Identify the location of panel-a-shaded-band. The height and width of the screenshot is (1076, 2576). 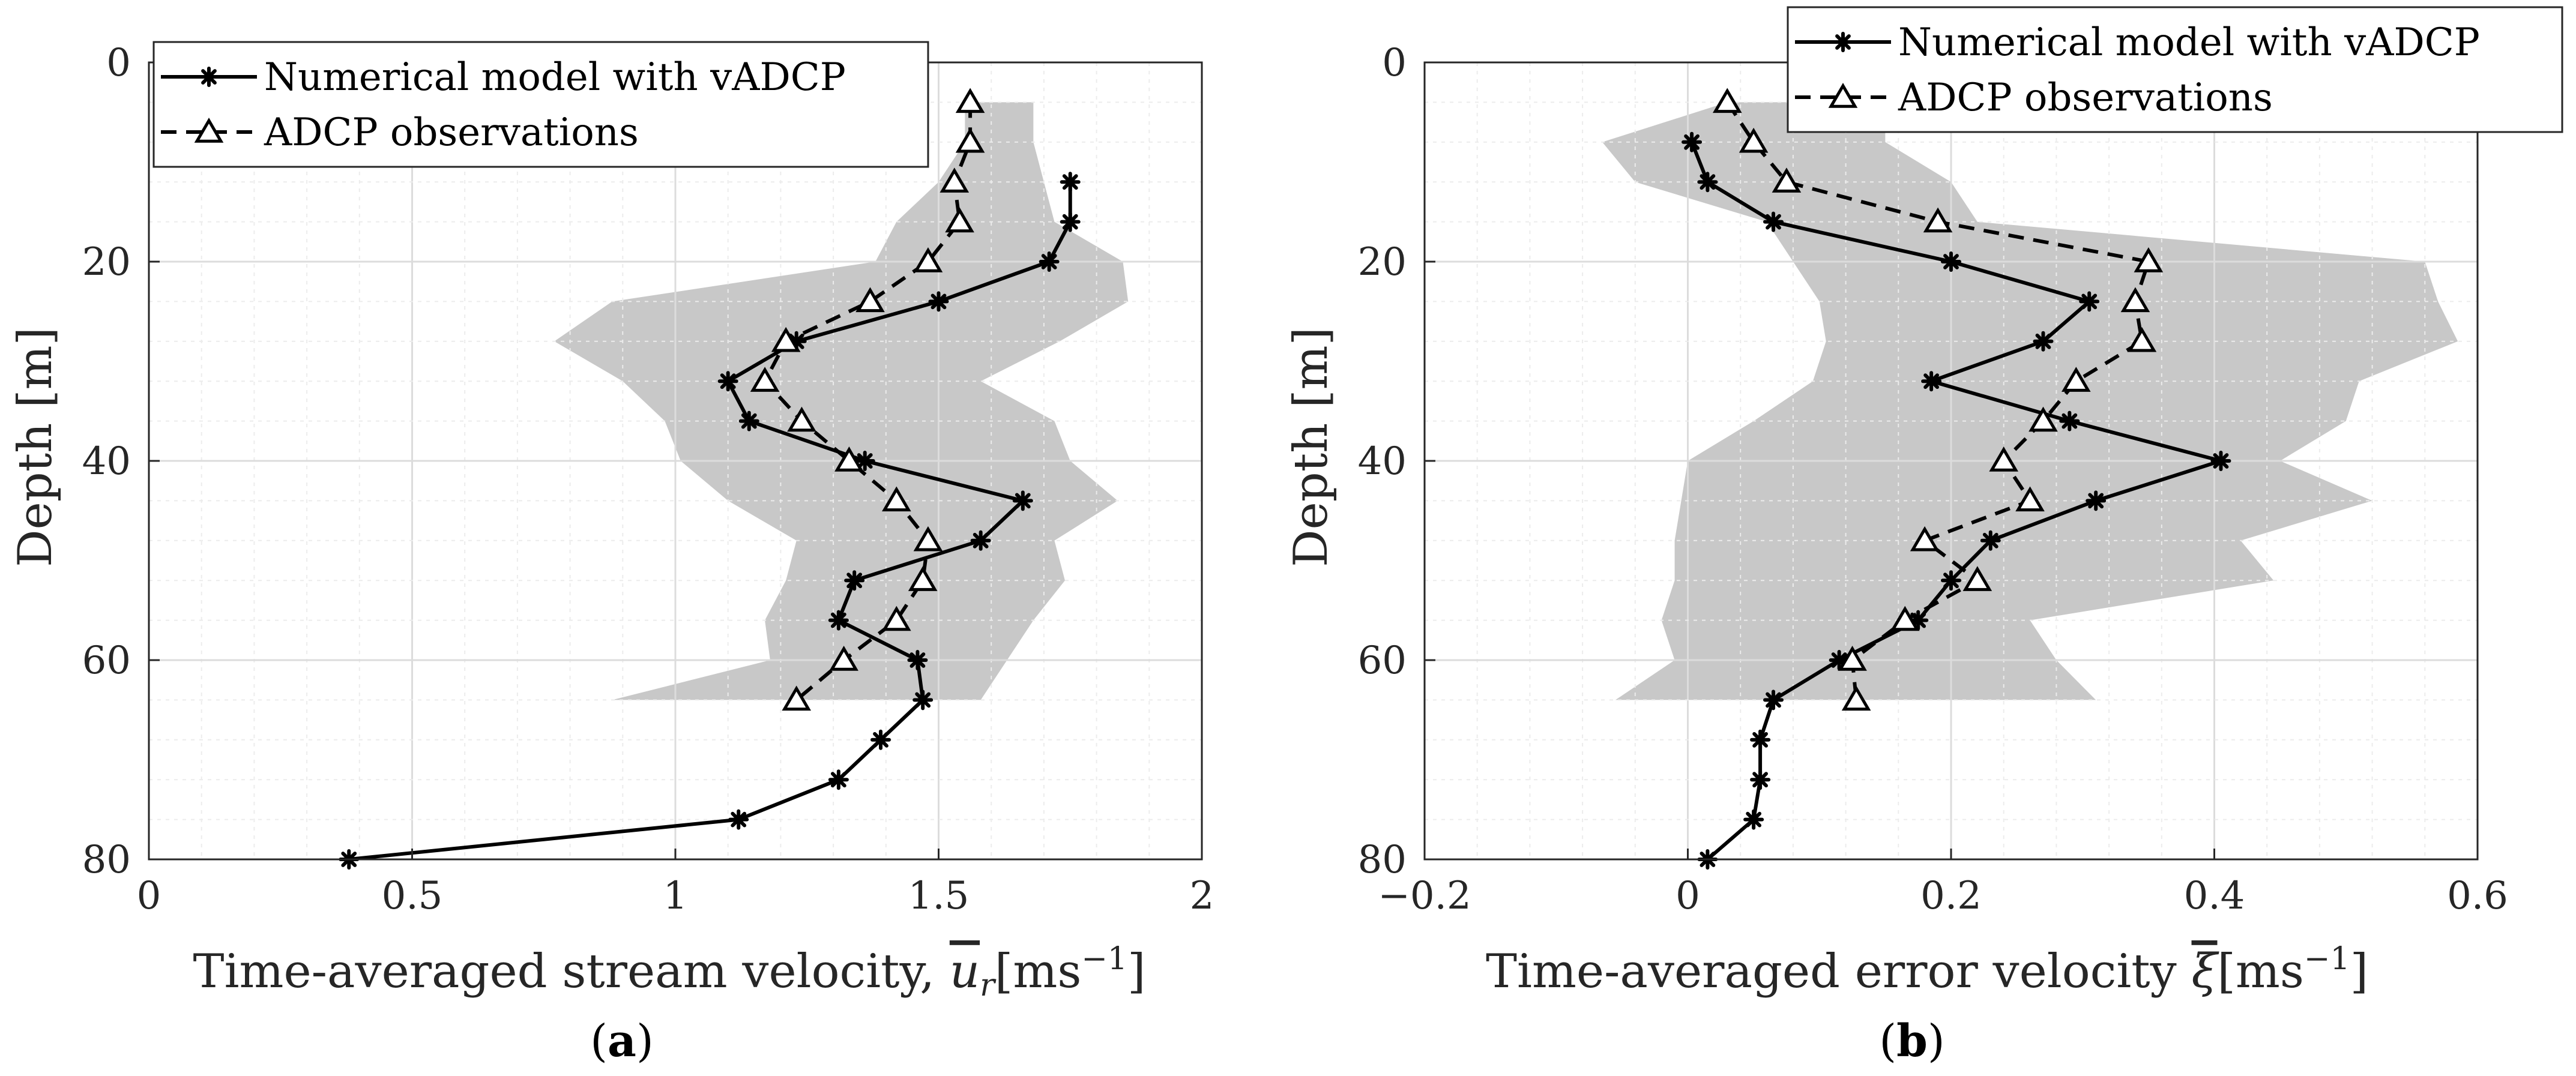
(841, 401).